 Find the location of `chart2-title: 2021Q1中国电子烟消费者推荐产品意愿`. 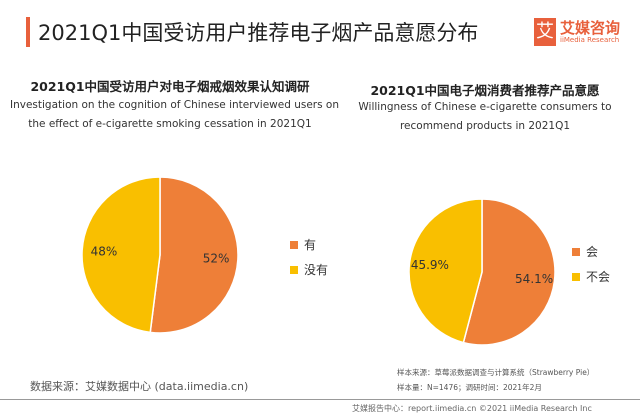

chart2-title: 2021Q1中国电子烟消费者推荐产品意愿 is located at coordinates (485, 90).